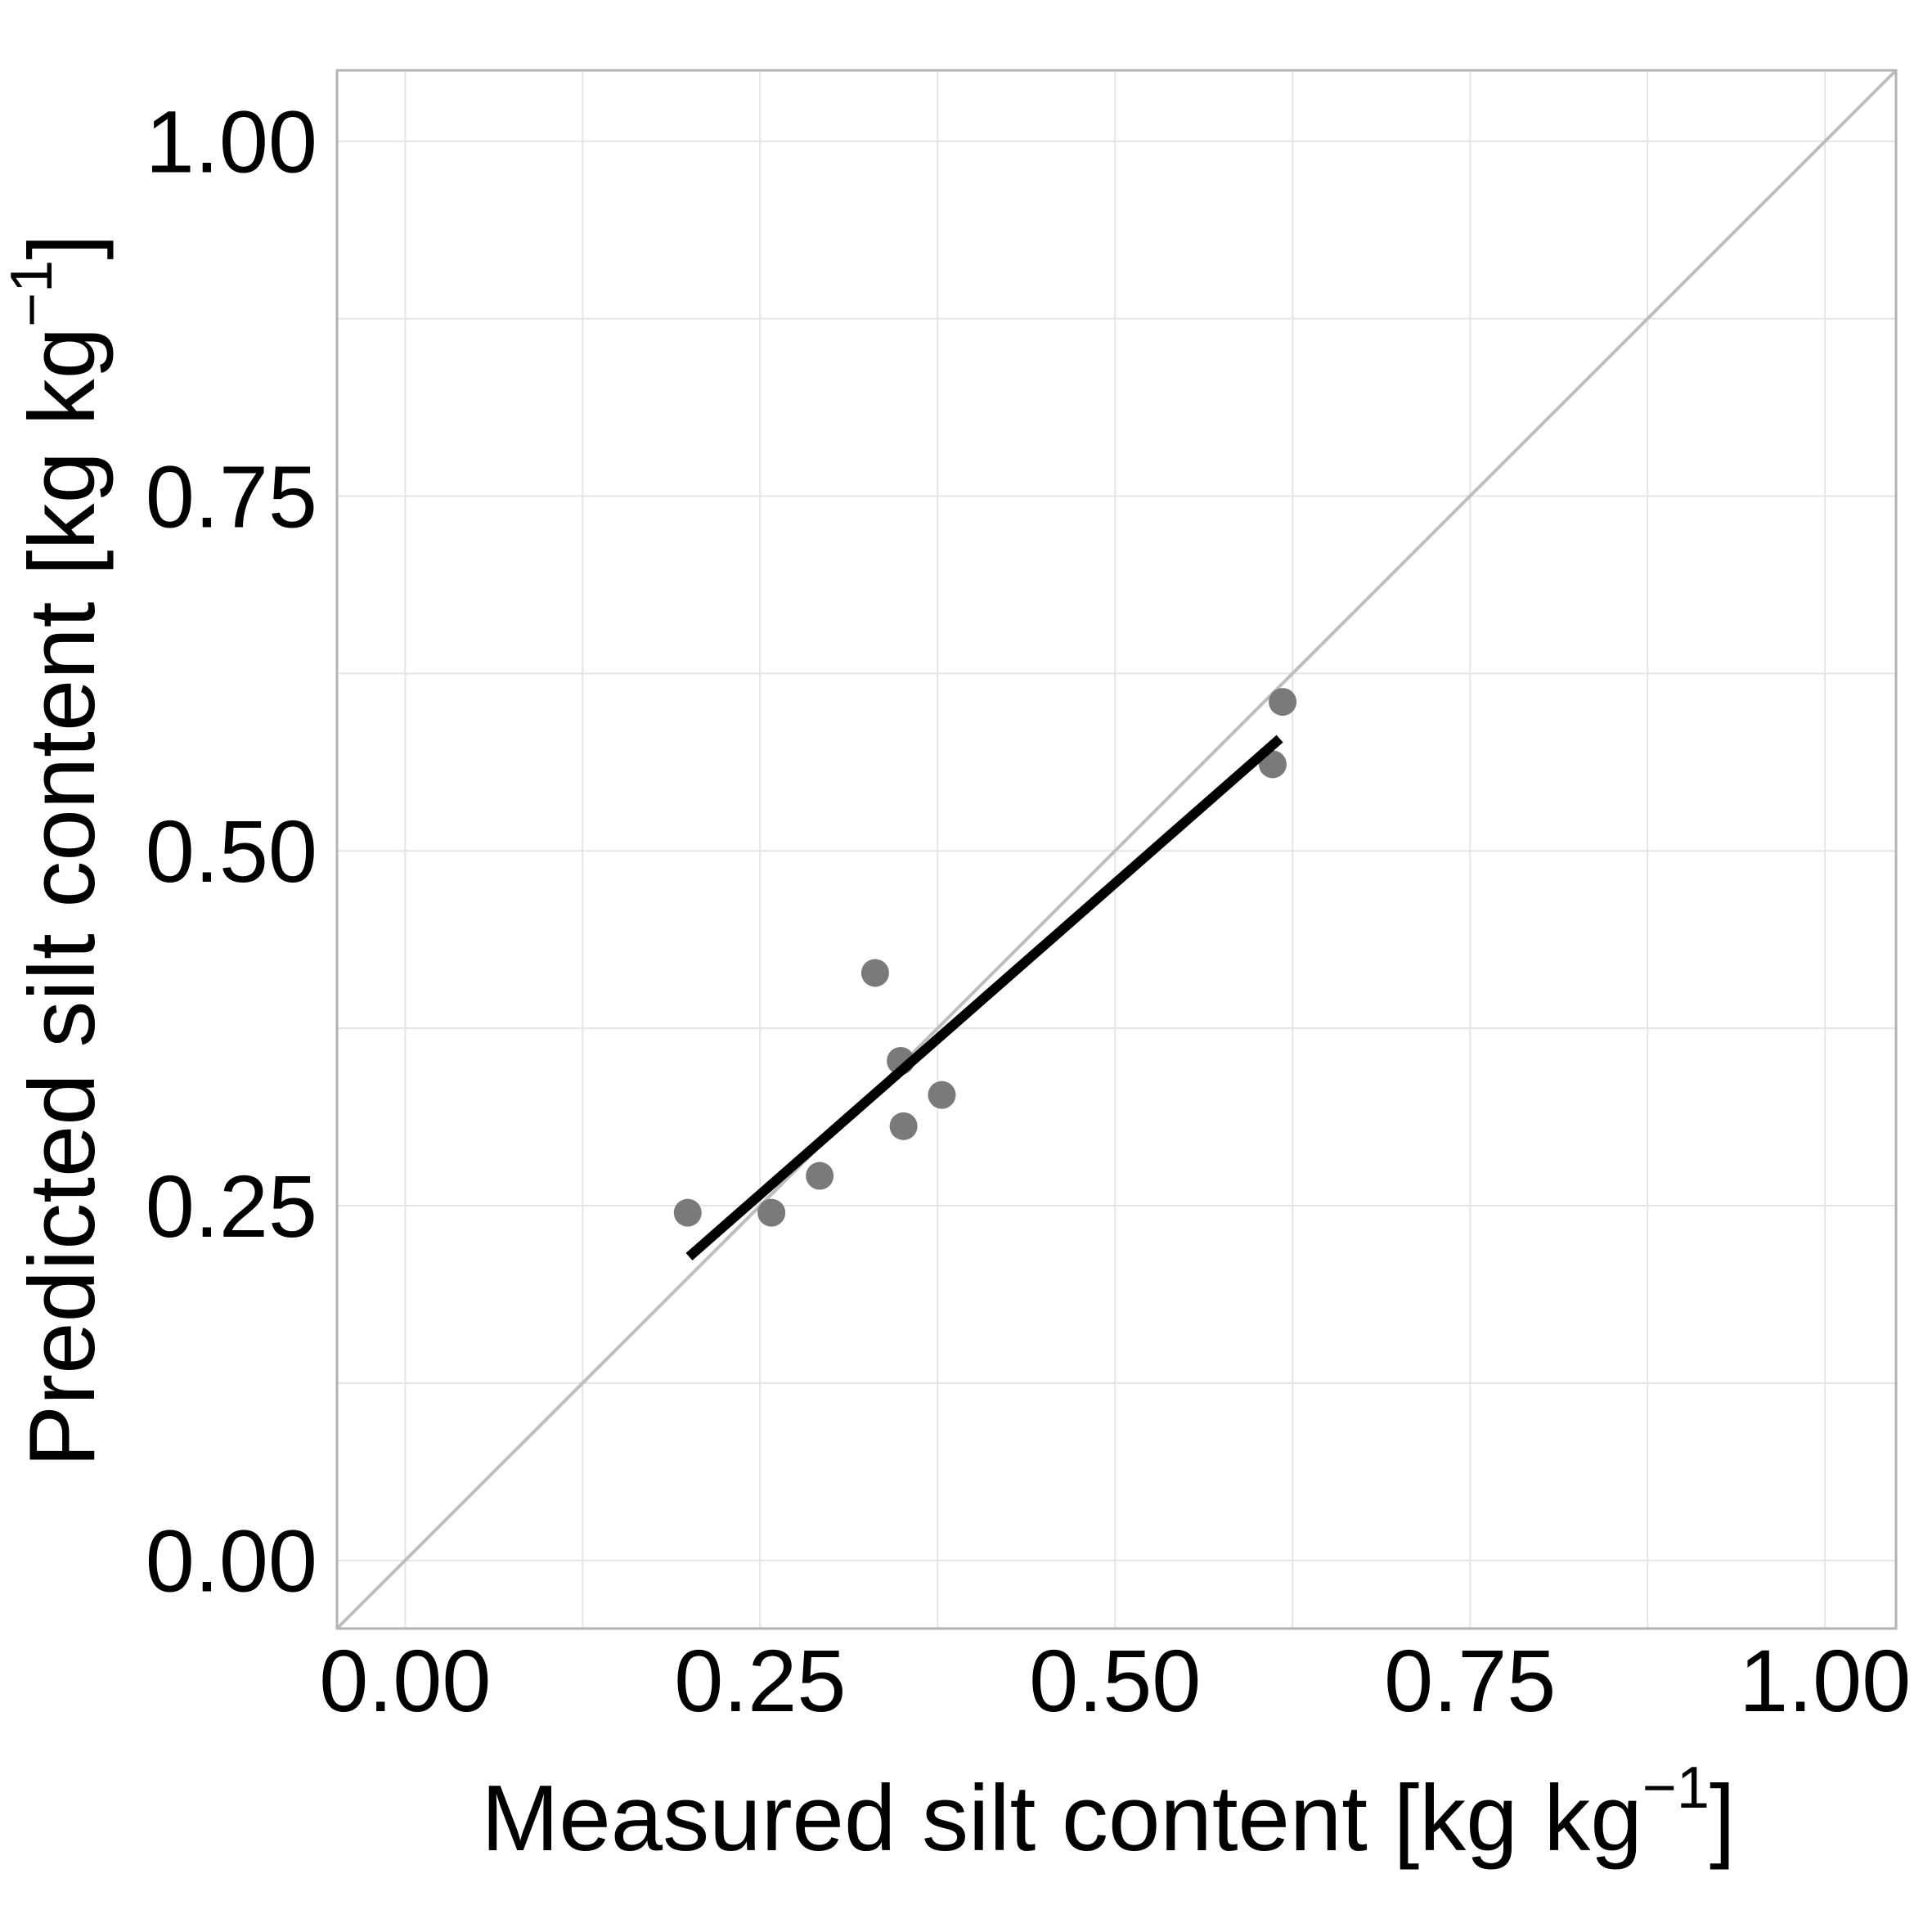  I want to click on x-axis-title: Measured silt content [kg kg−1], so click(1108, 1813).